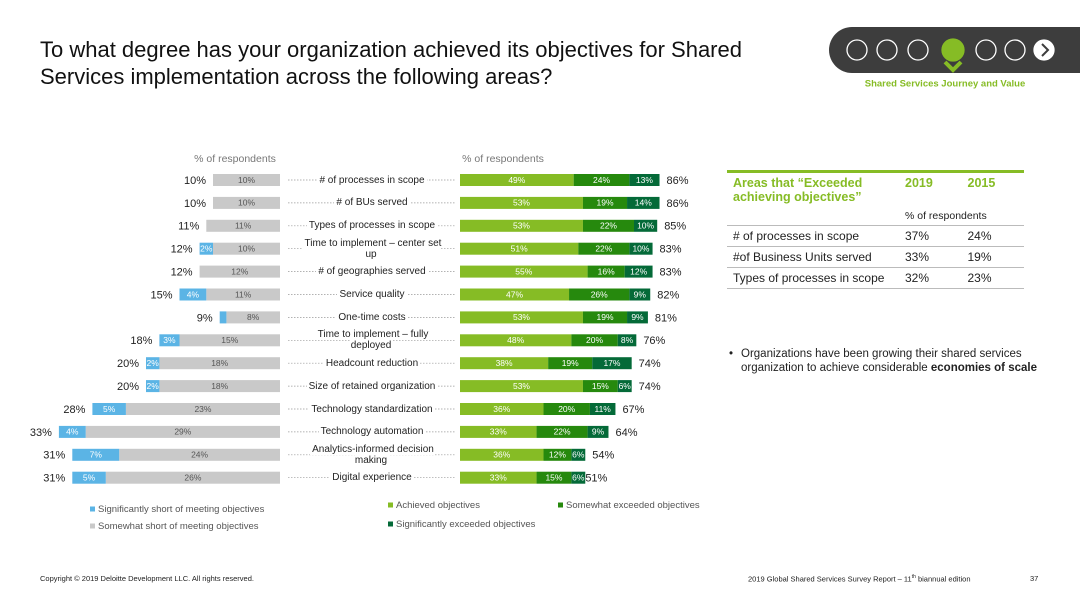  Describe the element at coordinates (913, 577) in the screenshot. I see `report-sup: th` at that location.